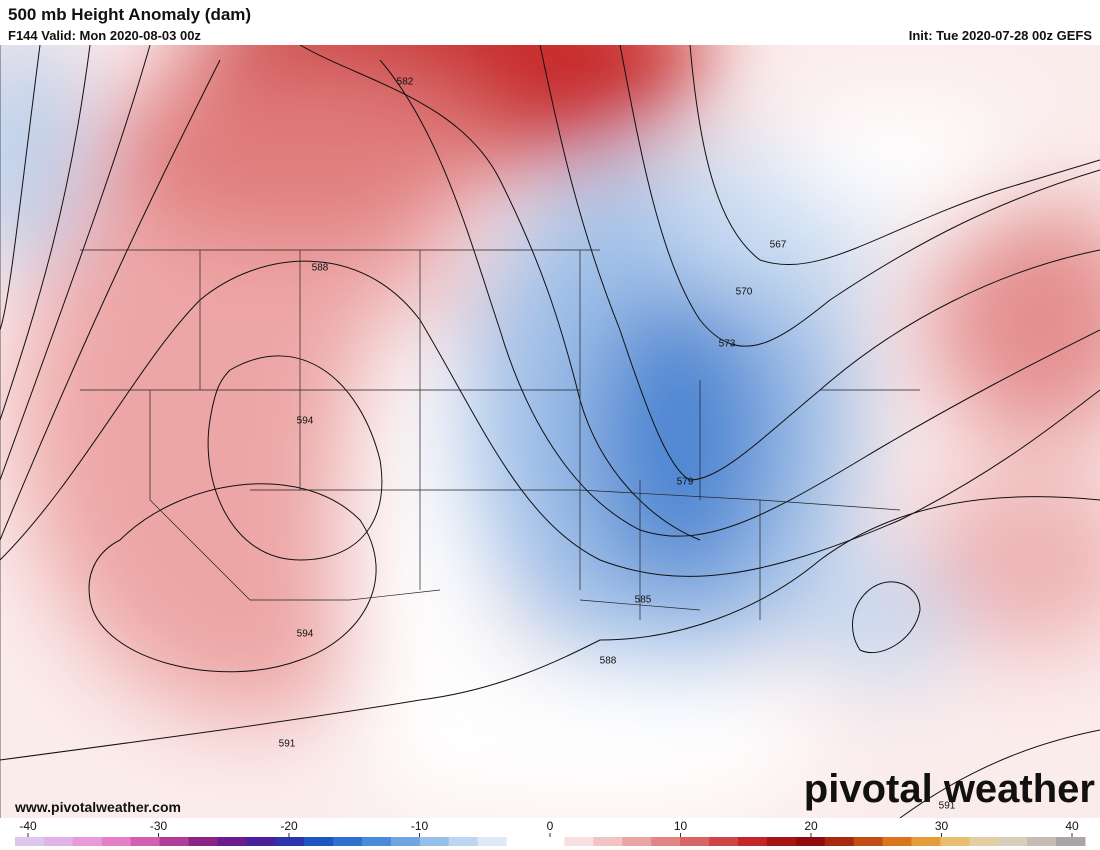 The image size is (1100, 850). What do you see at coordinates (550, 826) in the screenshot?
I see `colorbar-tick-label: 0` at bounding box center [550, 826].